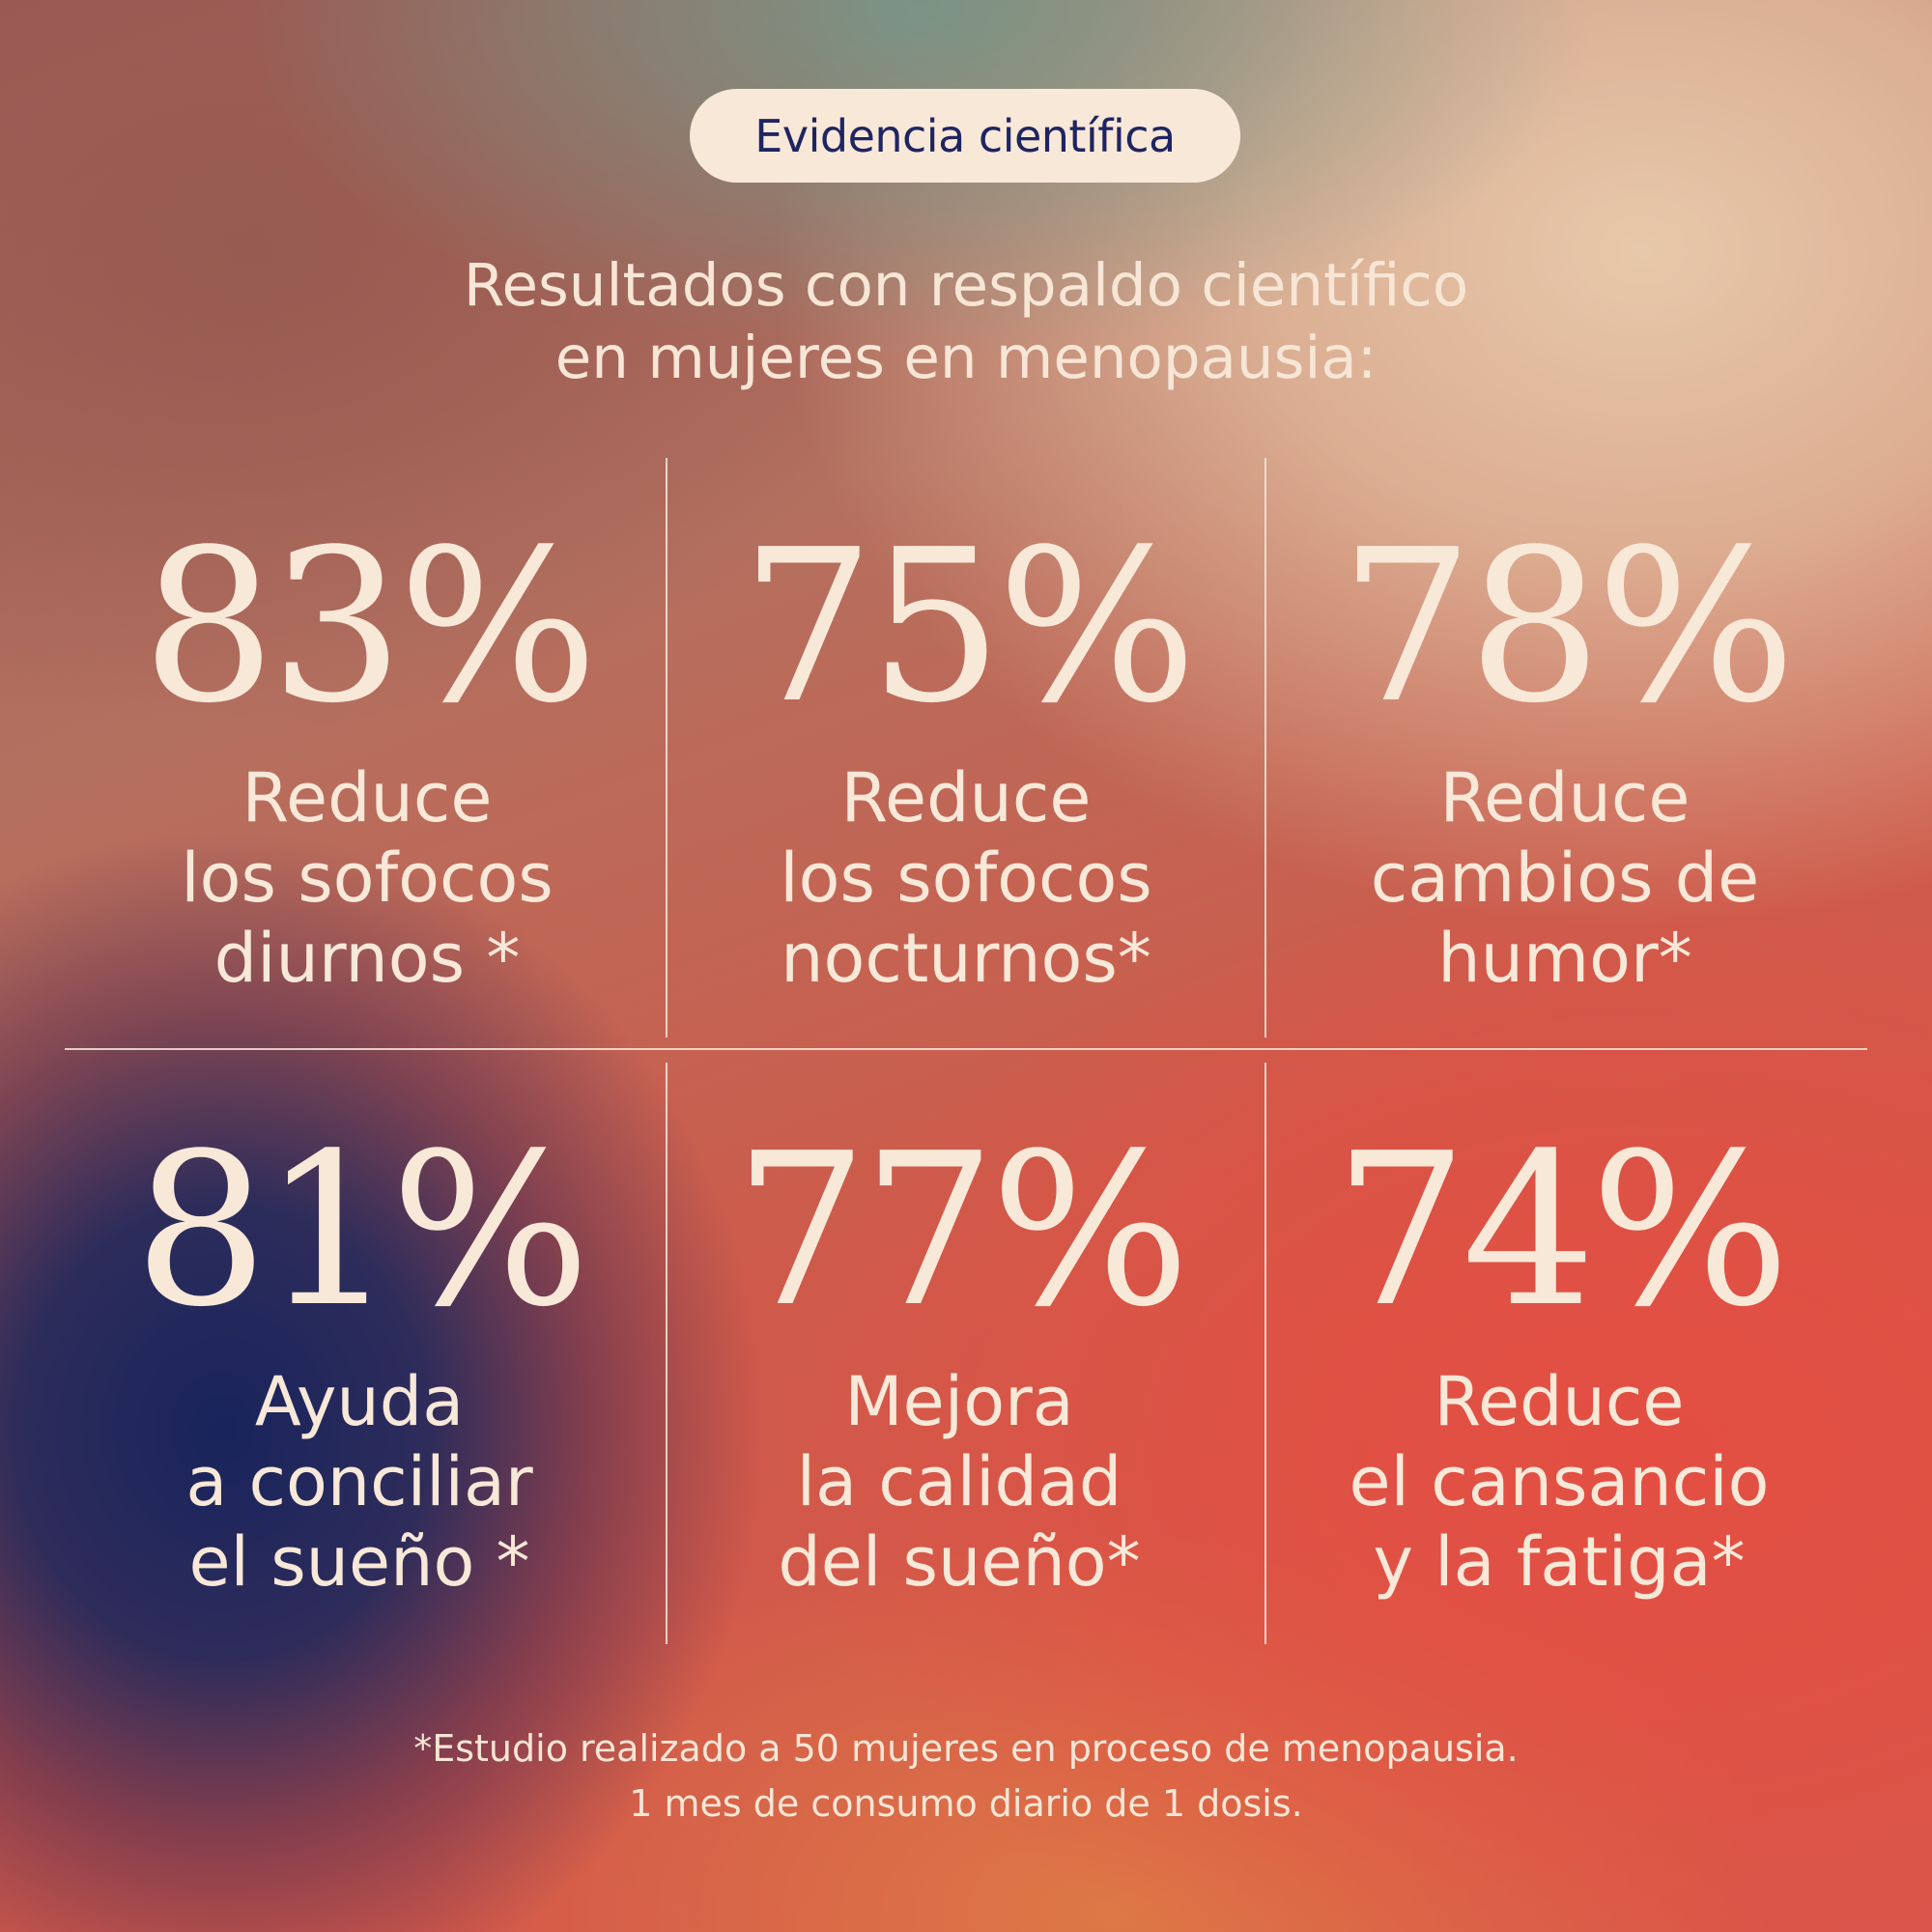 Image resolution: width=1932 pixels, height=1932 pixels. I want to click on stat-card: 81% Ayuda a conciliar el sueño *, so click(359, 1362).